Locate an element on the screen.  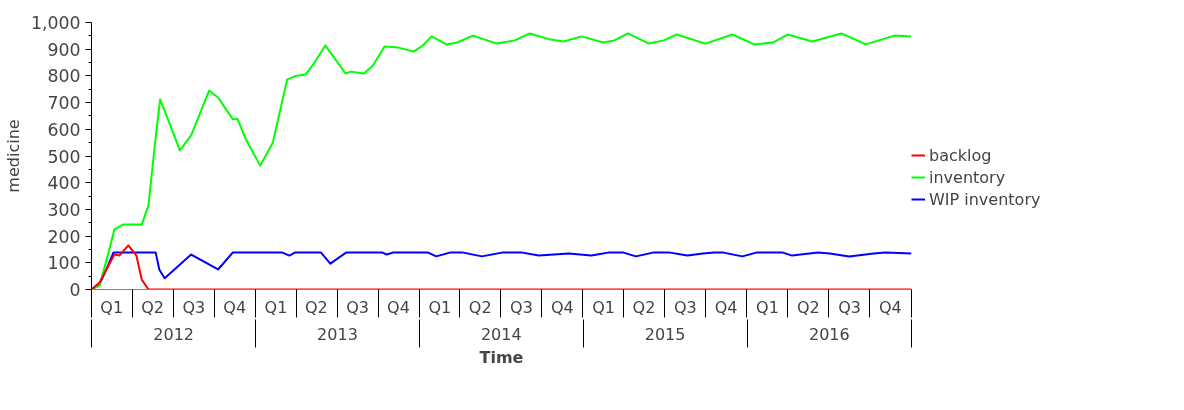
y-tick-label: 1,000 is located at coordinates (55, 23).